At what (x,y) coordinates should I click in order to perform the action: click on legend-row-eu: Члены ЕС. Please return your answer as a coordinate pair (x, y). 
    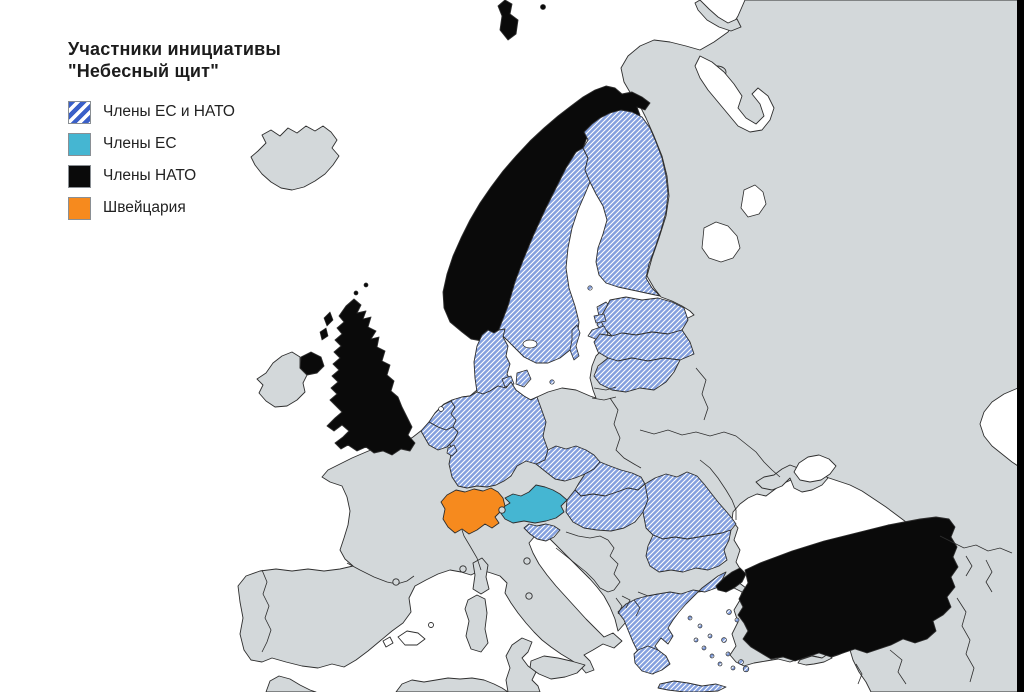
    Looking at the image, I should click on (174, 144).